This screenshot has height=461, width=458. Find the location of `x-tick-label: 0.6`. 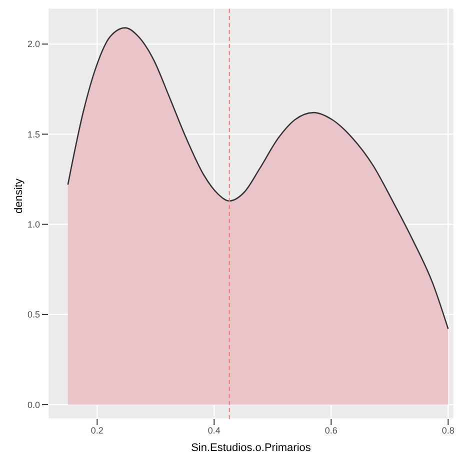

x-tick-label: 0.6 is located at coordinates (331, 430).